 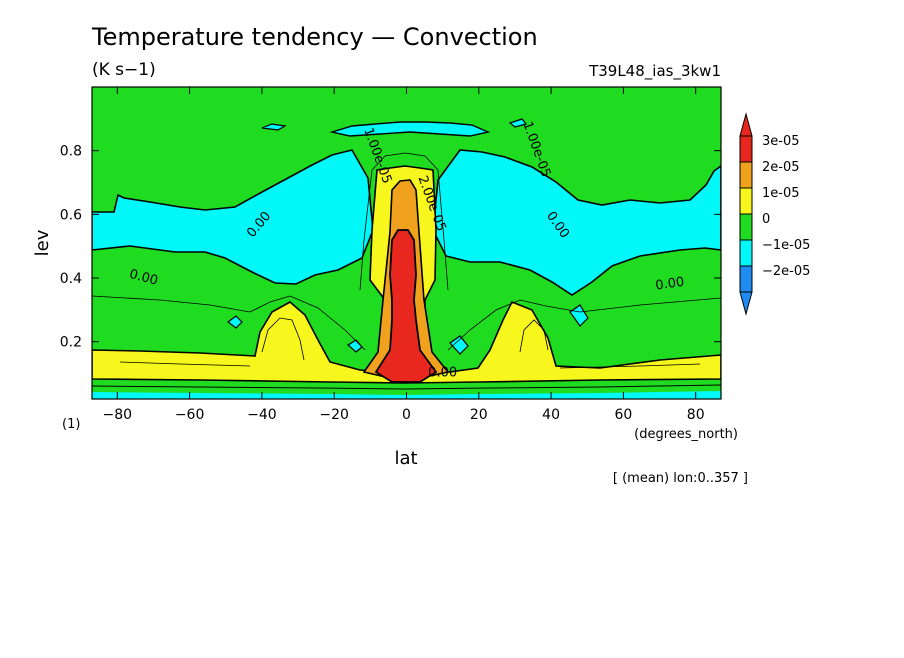 What do you see at coordinates (42, 242) in the screenshot?
I see `y-axis-label: lev` at bounding box center [42, 242].